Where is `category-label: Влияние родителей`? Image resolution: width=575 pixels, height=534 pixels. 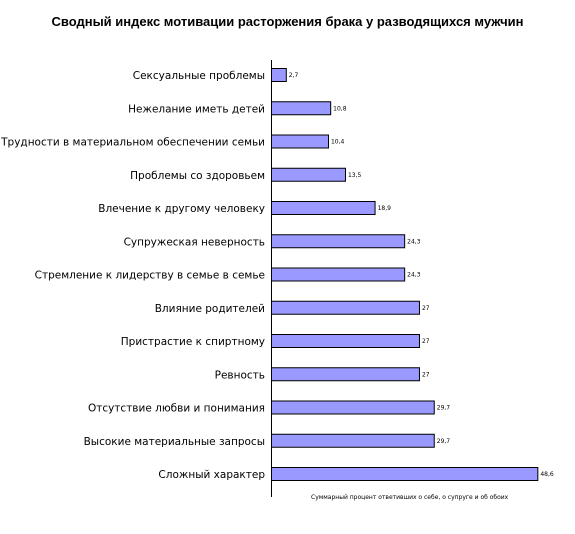 category-label: Влияние родителей is located at coordinates (210, 309).